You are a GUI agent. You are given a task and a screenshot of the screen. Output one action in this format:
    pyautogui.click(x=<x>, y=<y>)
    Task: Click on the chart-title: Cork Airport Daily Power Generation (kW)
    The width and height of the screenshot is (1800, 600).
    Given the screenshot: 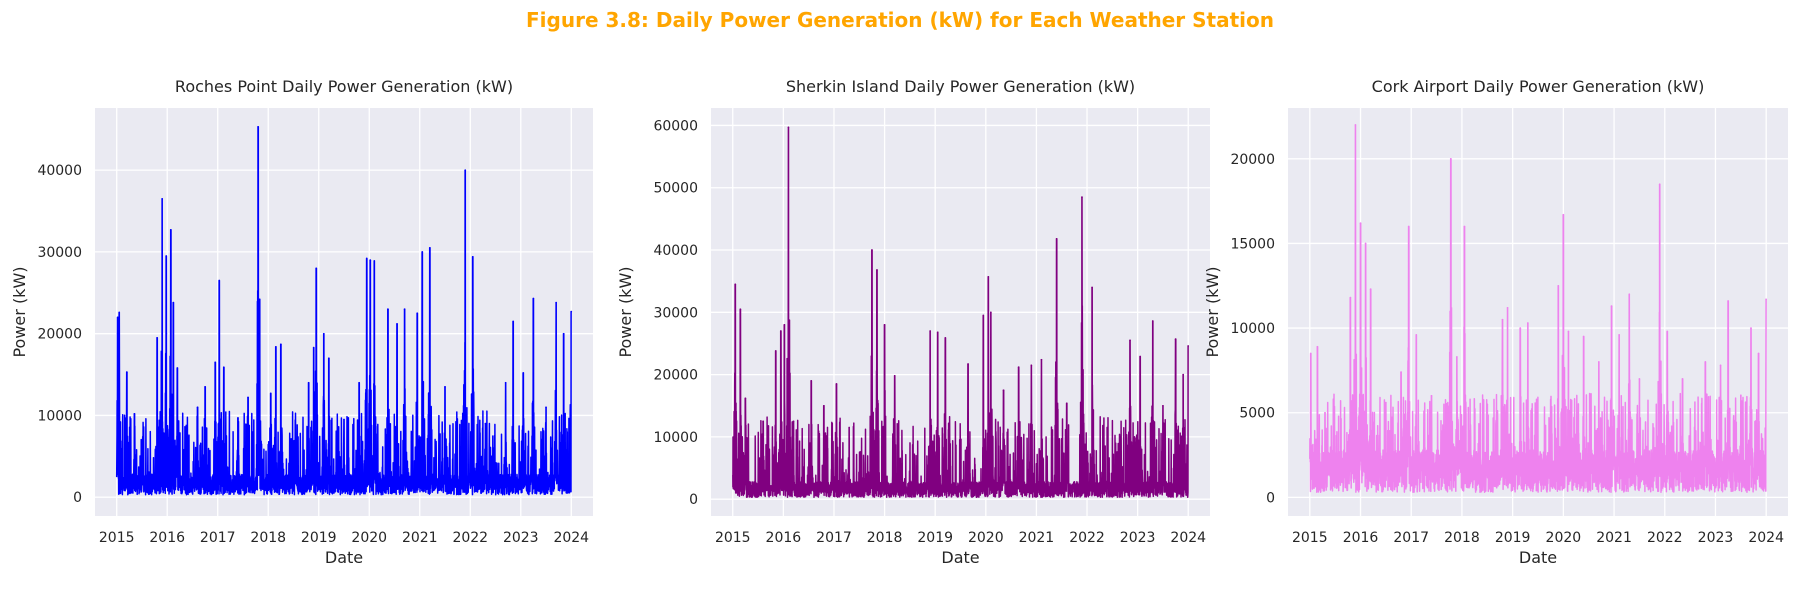 What is the action you would take?
    pyautogui.click(x=1538, y=86)
    